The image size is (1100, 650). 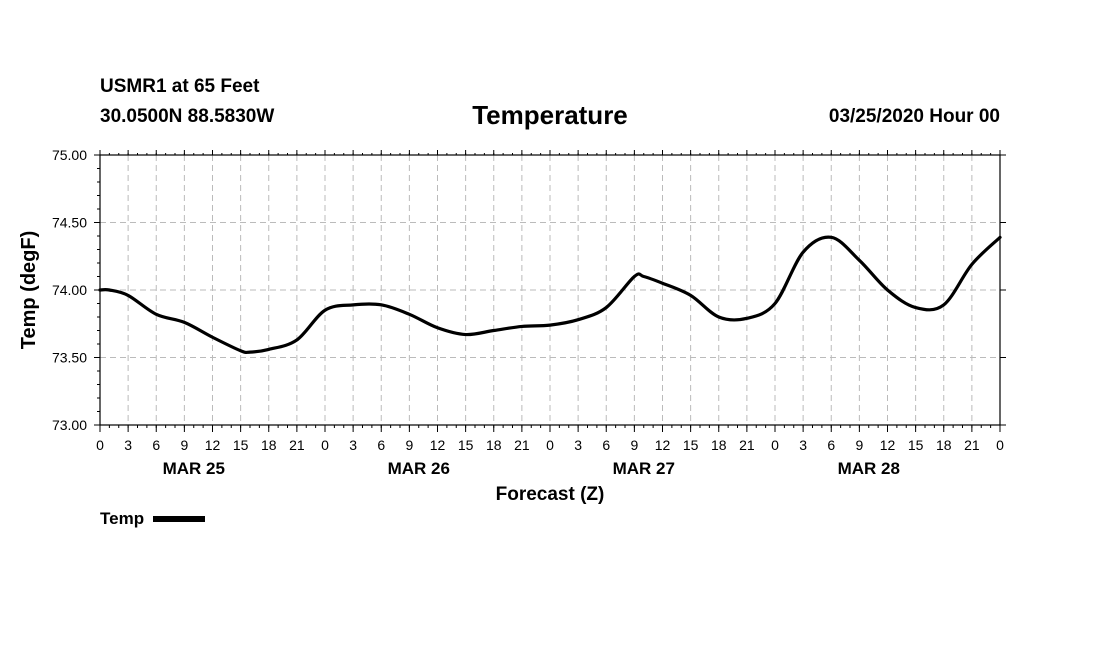 What do you see at coordinates (550, 115) in the screenshot?
I see `chart-title: Temperature` at bounding box center [550, 115].